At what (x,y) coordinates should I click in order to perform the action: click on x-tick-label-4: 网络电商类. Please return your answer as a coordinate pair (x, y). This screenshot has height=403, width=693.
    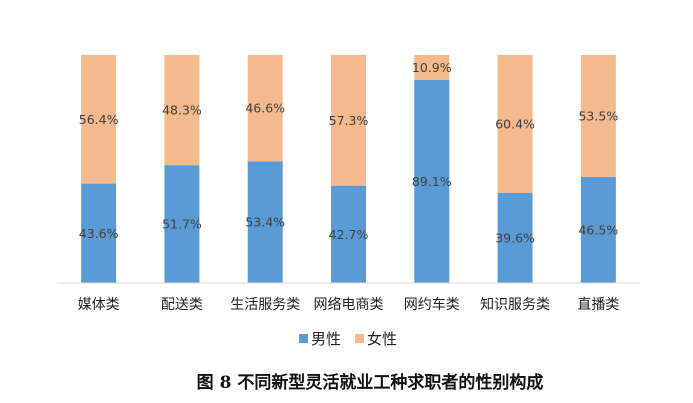
    Looking at the image, I should click on (349, 305).